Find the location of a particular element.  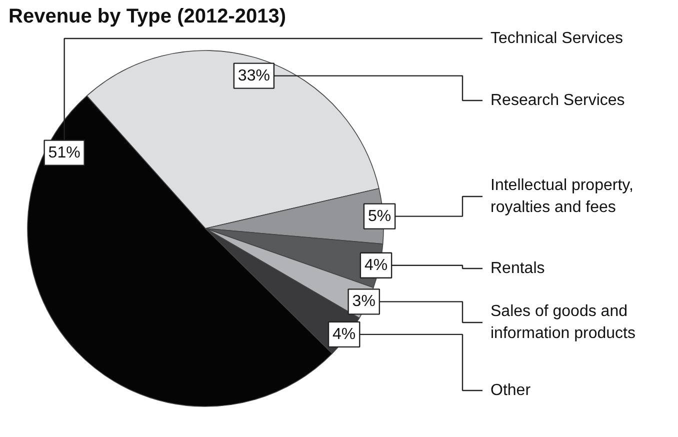

slice-label: Sales of goods and information products is located at coordinates (563, 322).